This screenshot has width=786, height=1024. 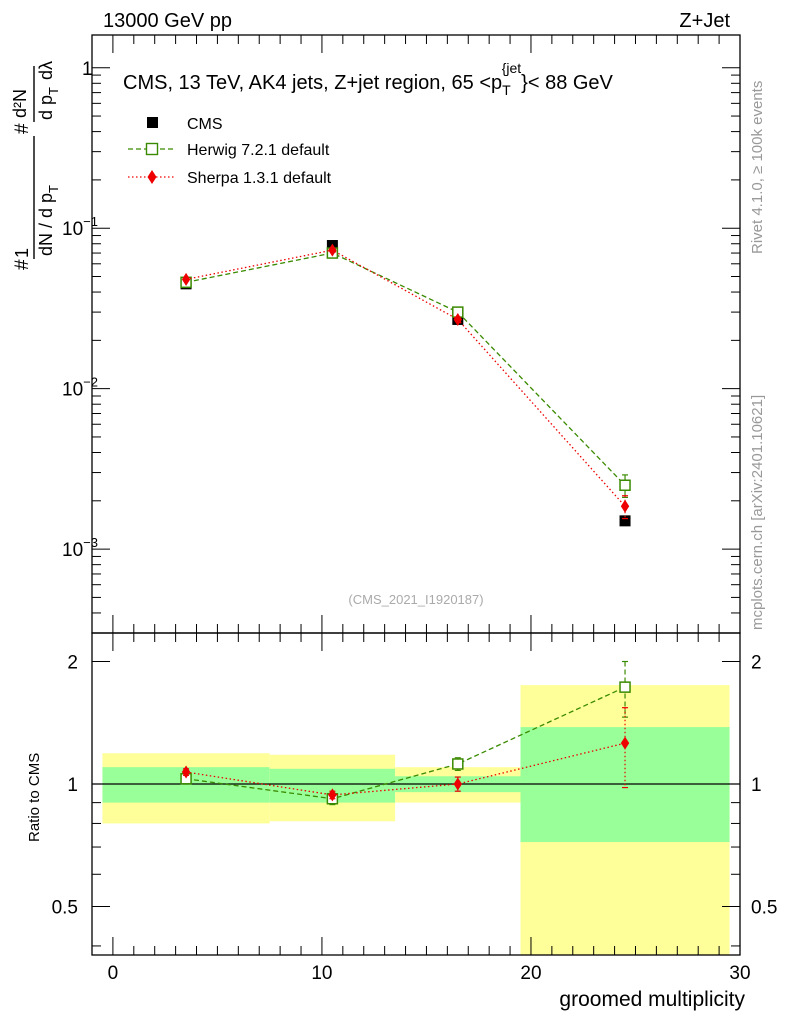 I want to click on ylabel-frac1-den: dN / d pT, so click(x=48, y=220).